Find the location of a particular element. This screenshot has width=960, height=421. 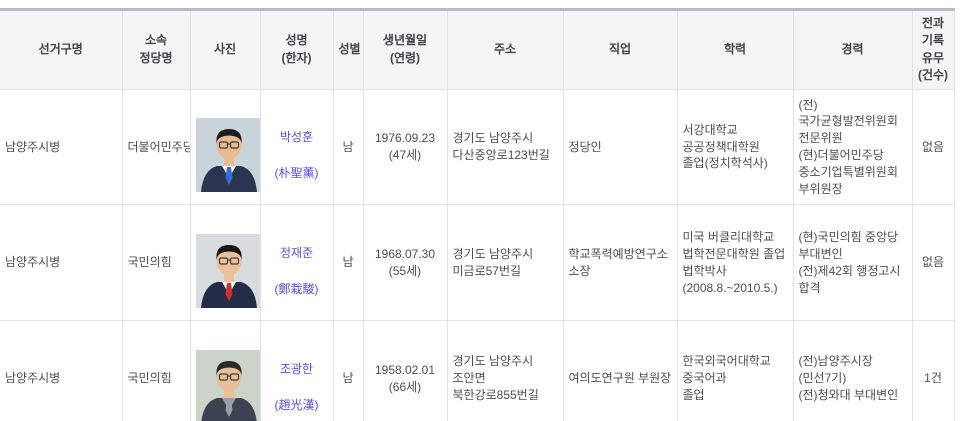

col-gender: 성별 is located at coordinates (348, 49).